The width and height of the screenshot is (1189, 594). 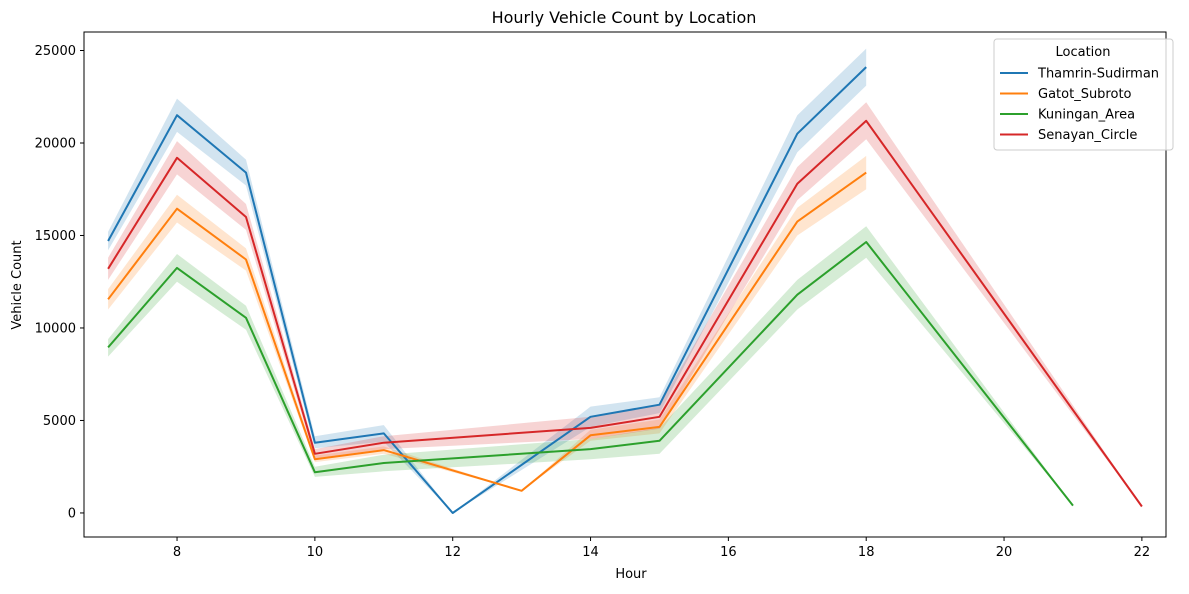 I want to click on x-tick-label: 16, so click(x=728, y=552).